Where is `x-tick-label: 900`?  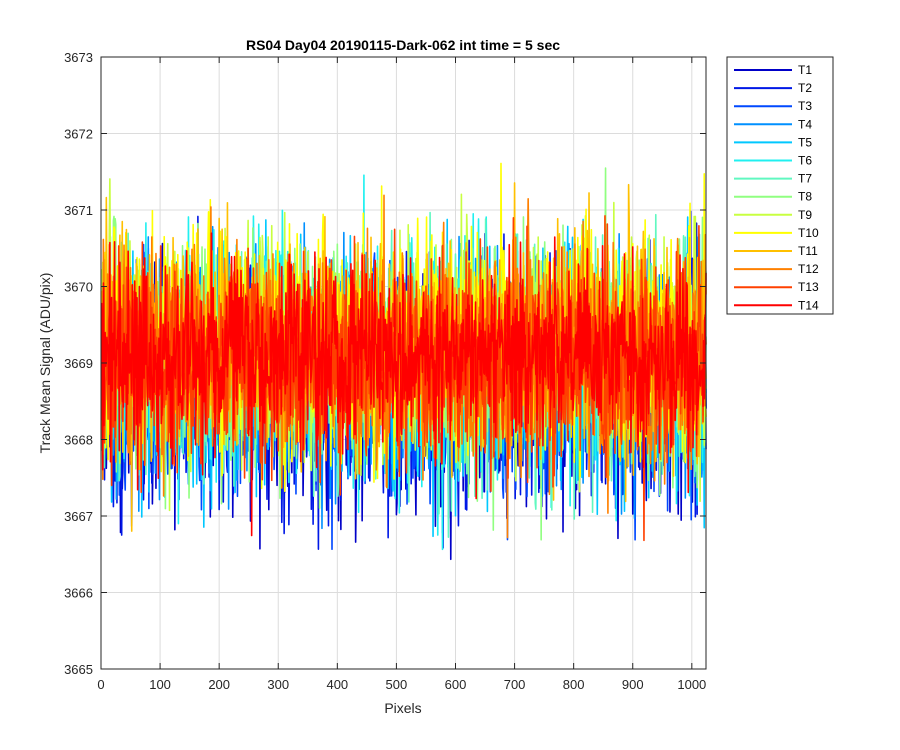
x-tick-label: 900 is located at coordinates (633, 684).